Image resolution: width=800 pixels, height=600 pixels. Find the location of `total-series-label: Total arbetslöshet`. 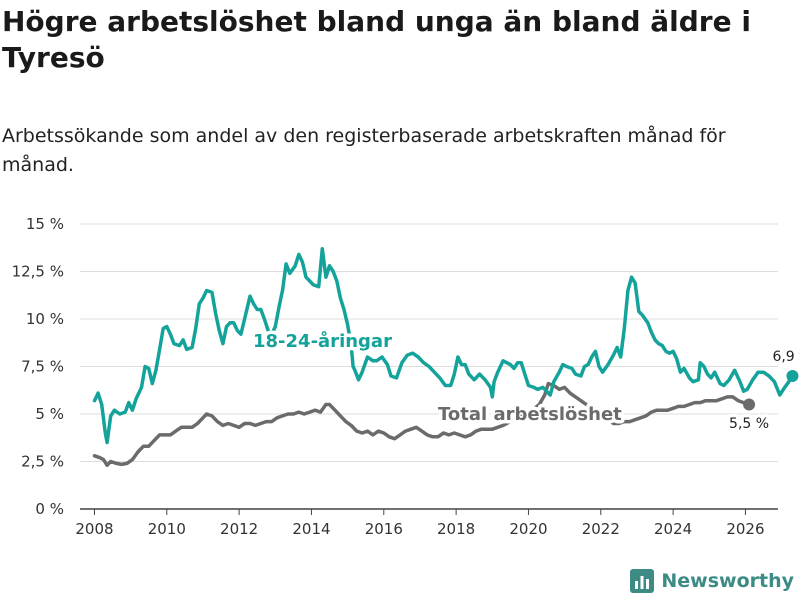

total-series-label: Total arbetslöshet is located at coordinates (530, 414).